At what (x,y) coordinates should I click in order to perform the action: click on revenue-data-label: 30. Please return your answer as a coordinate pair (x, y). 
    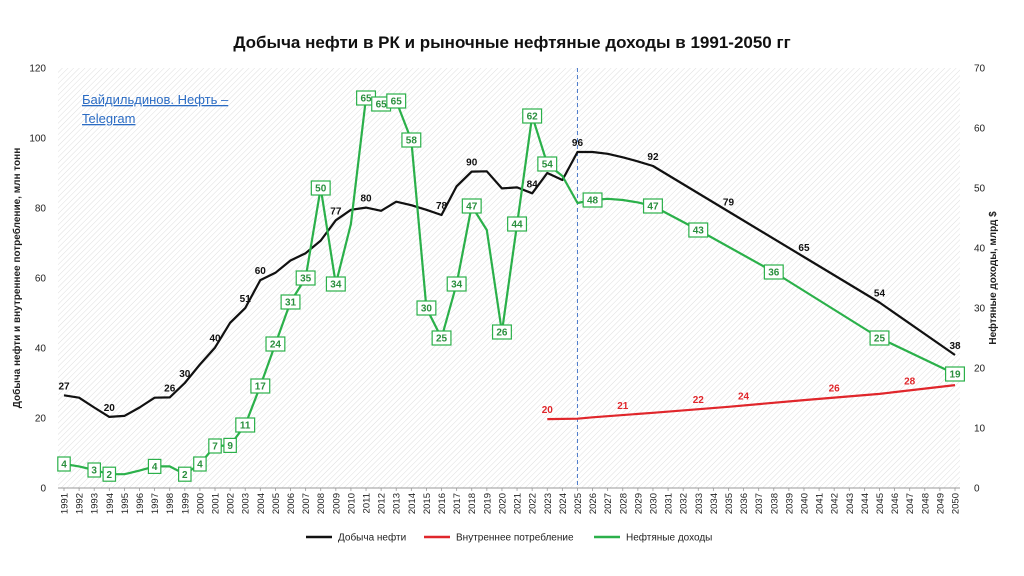
    Looking at the image, I should click on (426, 308).